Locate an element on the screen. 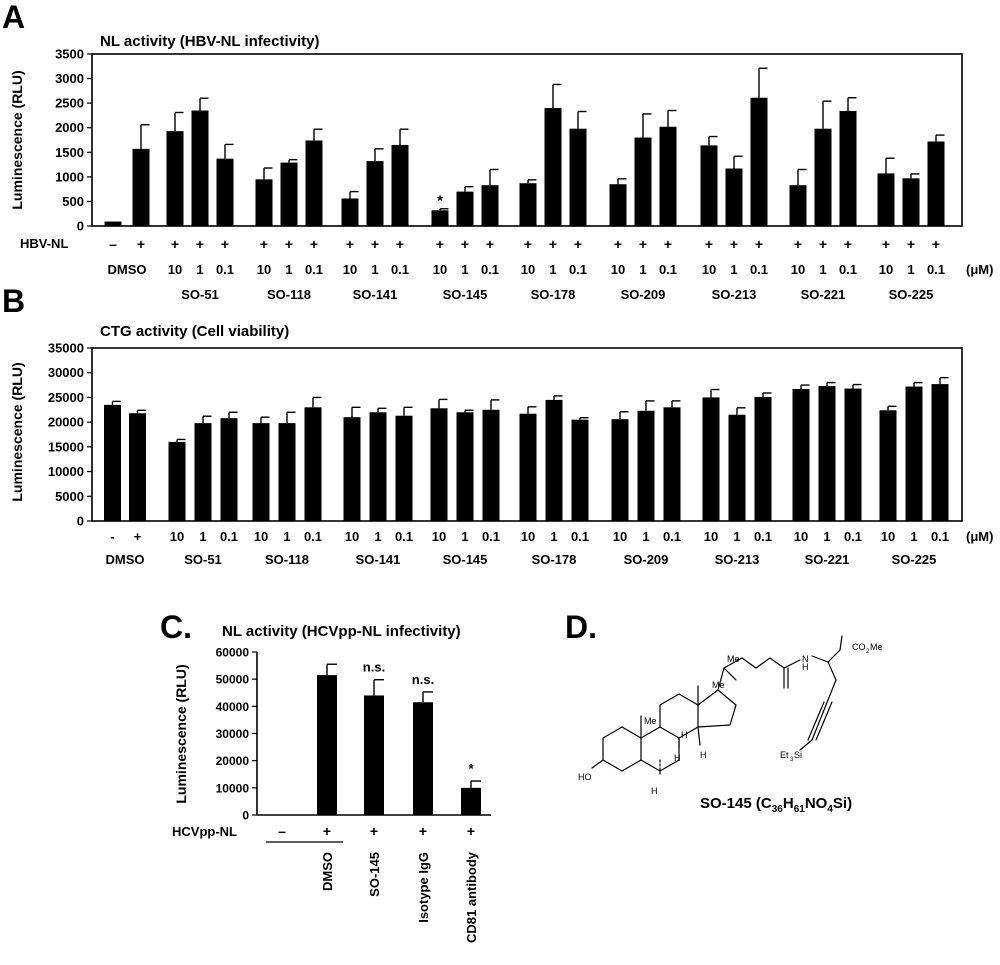 This screenshot has width=1000, height=965. chart-a-y-tick-label: 500 is located at coordinates (73, 201).